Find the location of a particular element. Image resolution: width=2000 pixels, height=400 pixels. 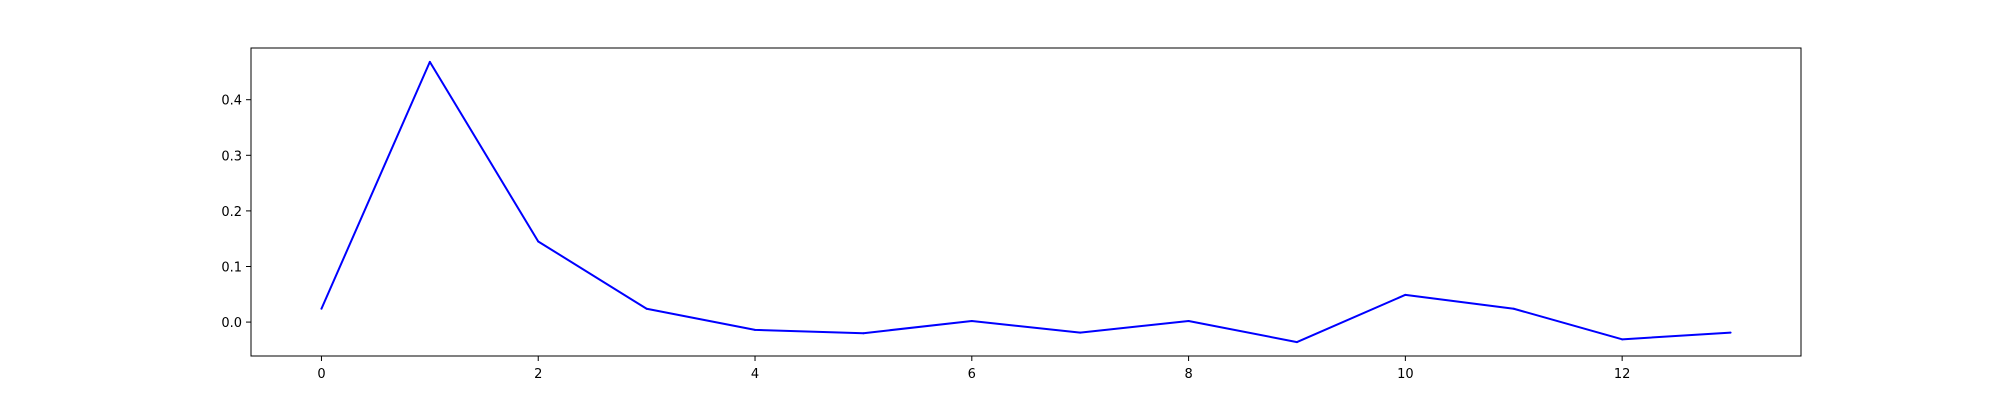

y-tick-label: 0.0 is located at coordinates (231, 323).